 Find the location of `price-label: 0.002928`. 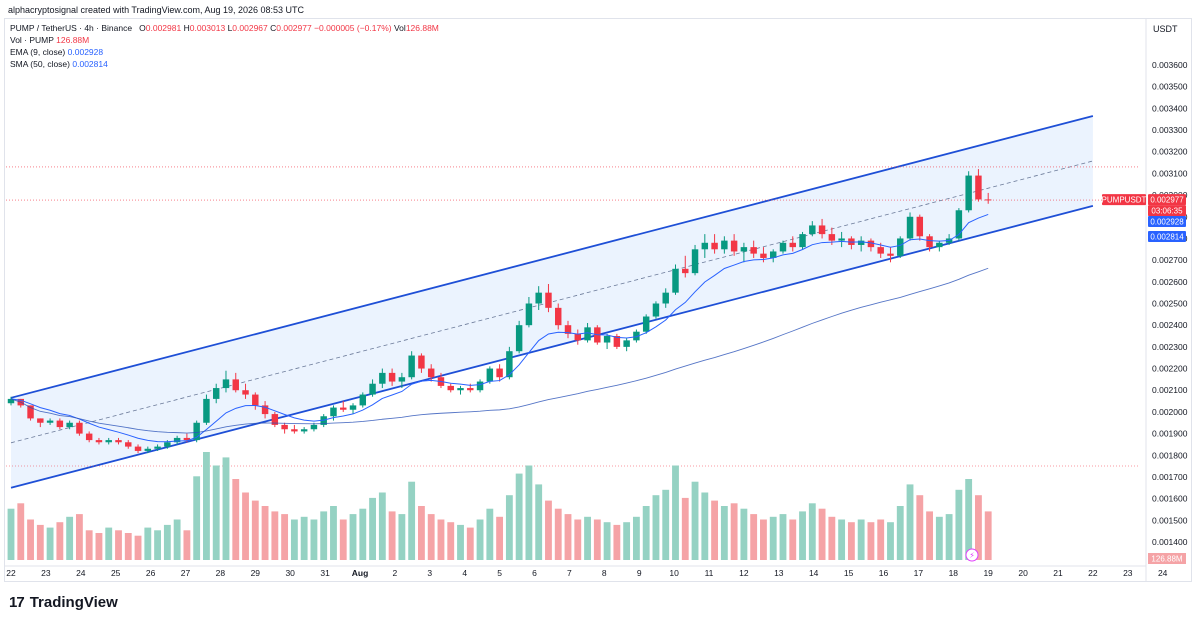

price-label: 0.002928 is located at coordinates (1167, 222).